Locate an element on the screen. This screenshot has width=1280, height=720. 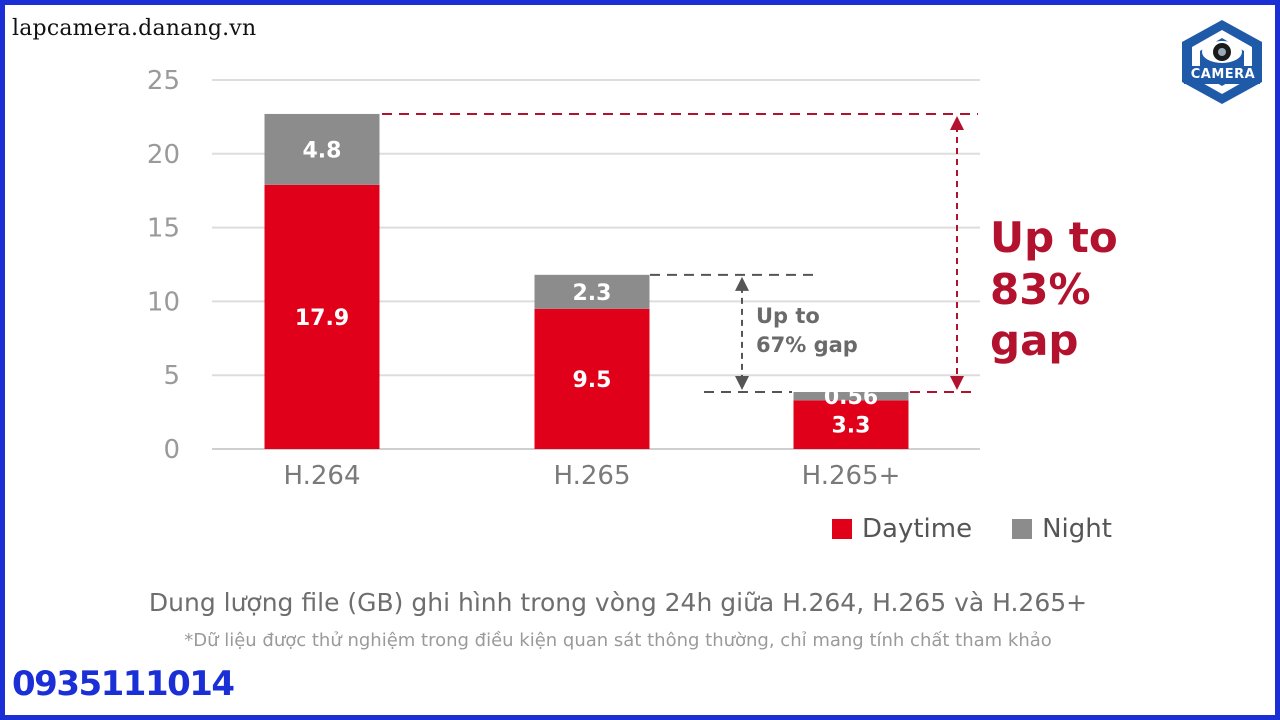
legend-label-night: Night is located at coordinates (1077, 529).